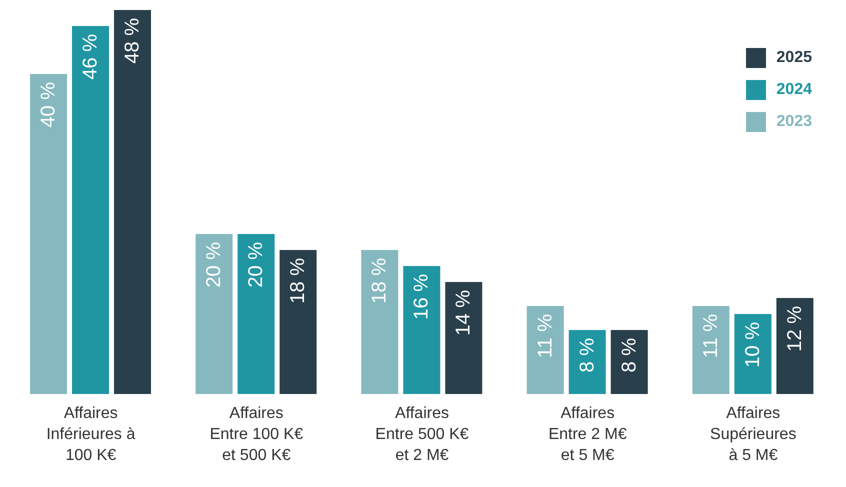 This screenshot has height=487, width=846. I want to click on data-label: 48 %, so click(133, 41).